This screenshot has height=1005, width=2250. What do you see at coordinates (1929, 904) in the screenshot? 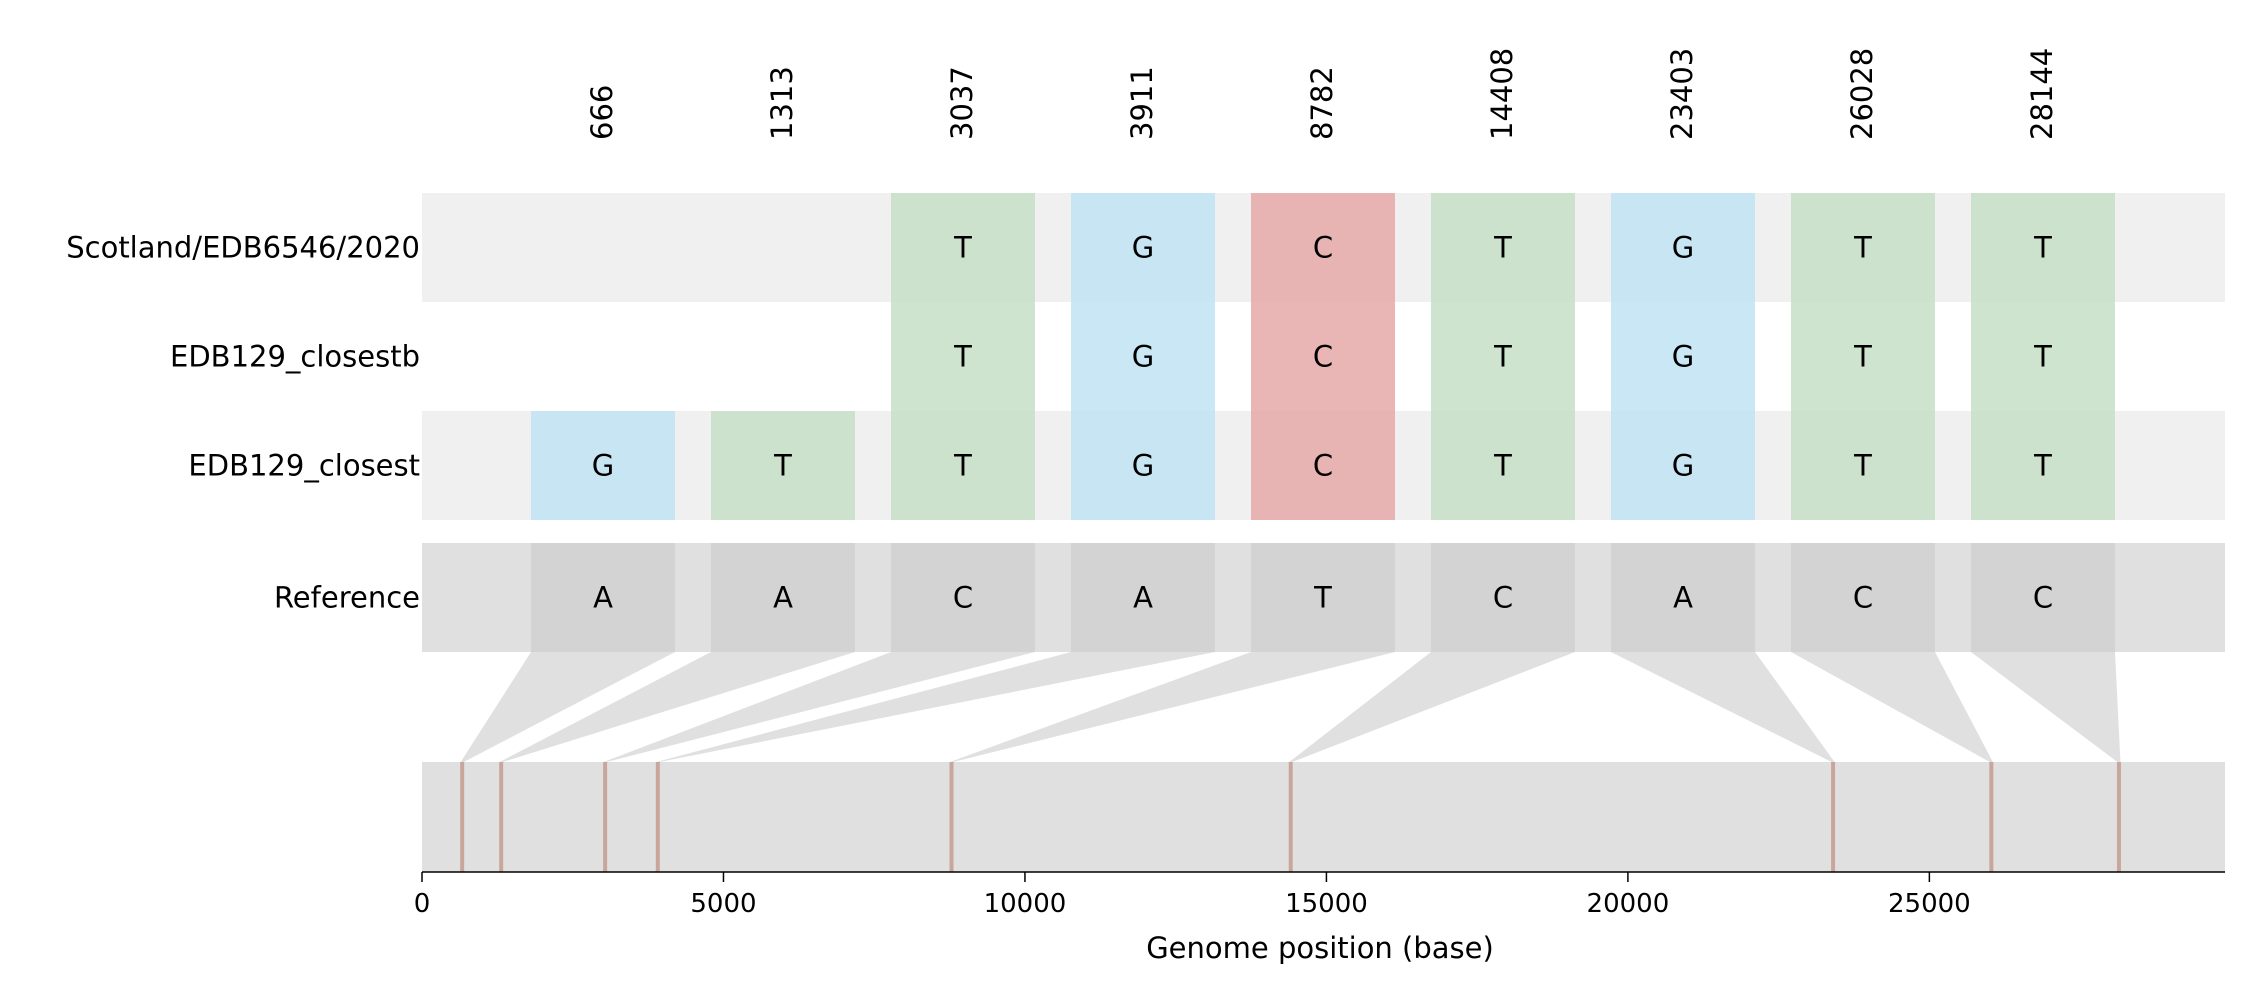
I see `x-tick-label: 25000` at bounding box center [1929, 904].